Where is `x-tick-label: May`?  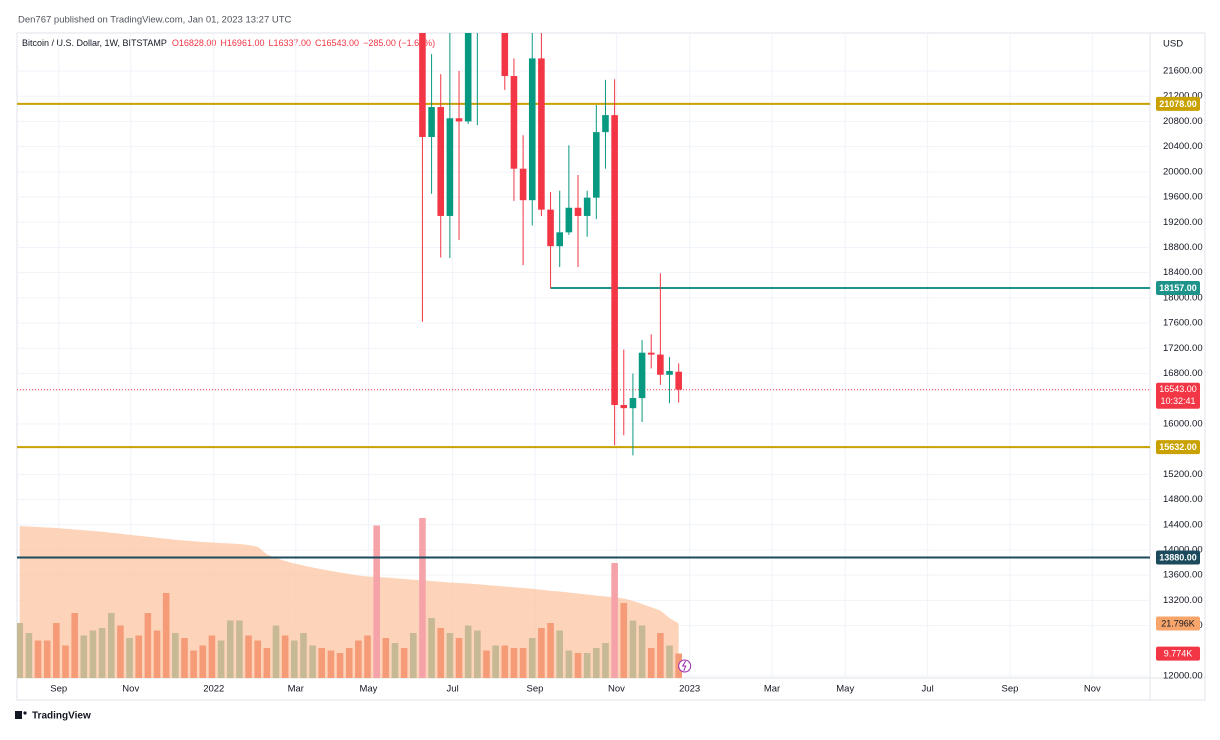
x-tick-label: May is located at coordinates (368, 689).